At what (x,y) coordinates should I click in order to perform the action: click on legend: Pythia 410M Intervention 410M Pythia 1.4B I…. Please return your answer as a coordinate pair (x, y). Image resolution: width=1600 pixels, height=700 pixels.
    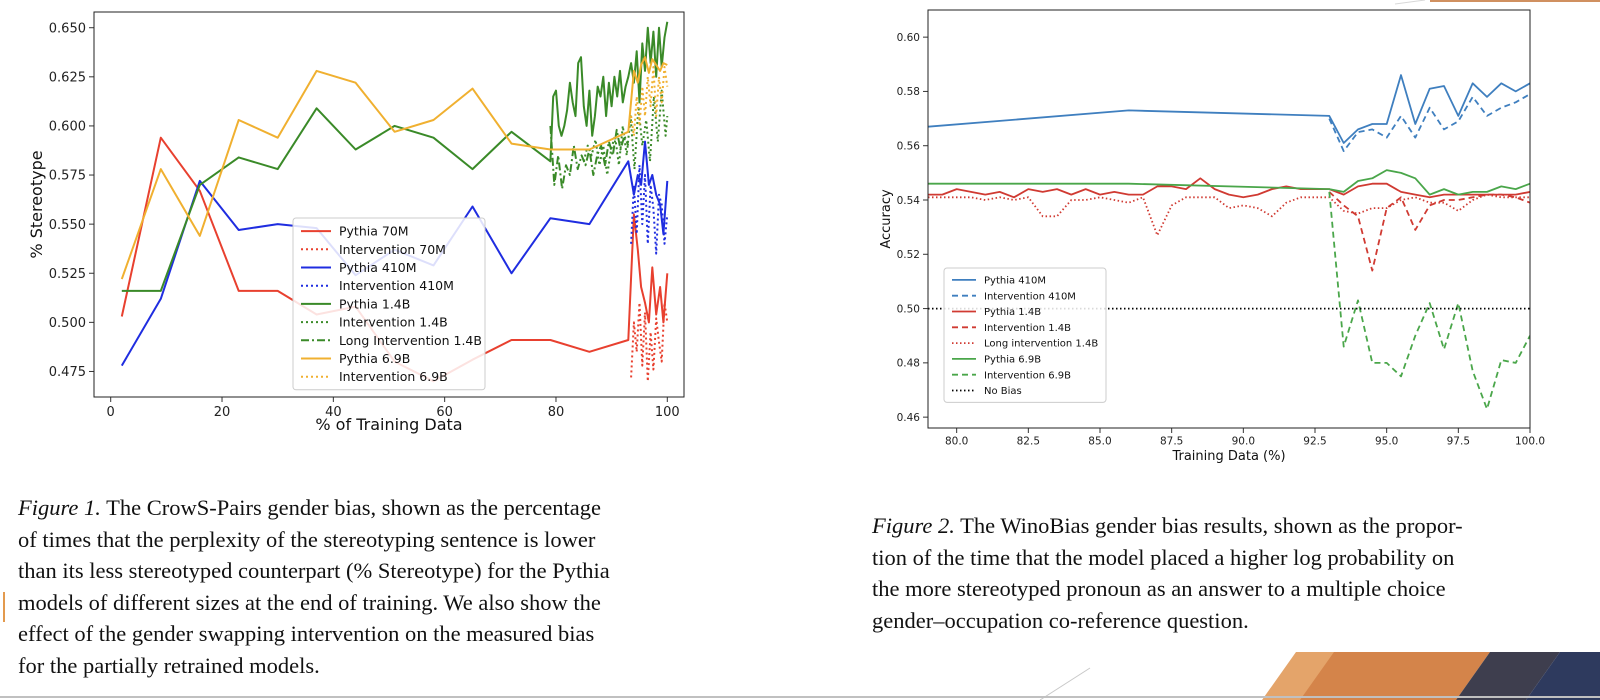
    Looking at the image, I should click on (1025, 335).